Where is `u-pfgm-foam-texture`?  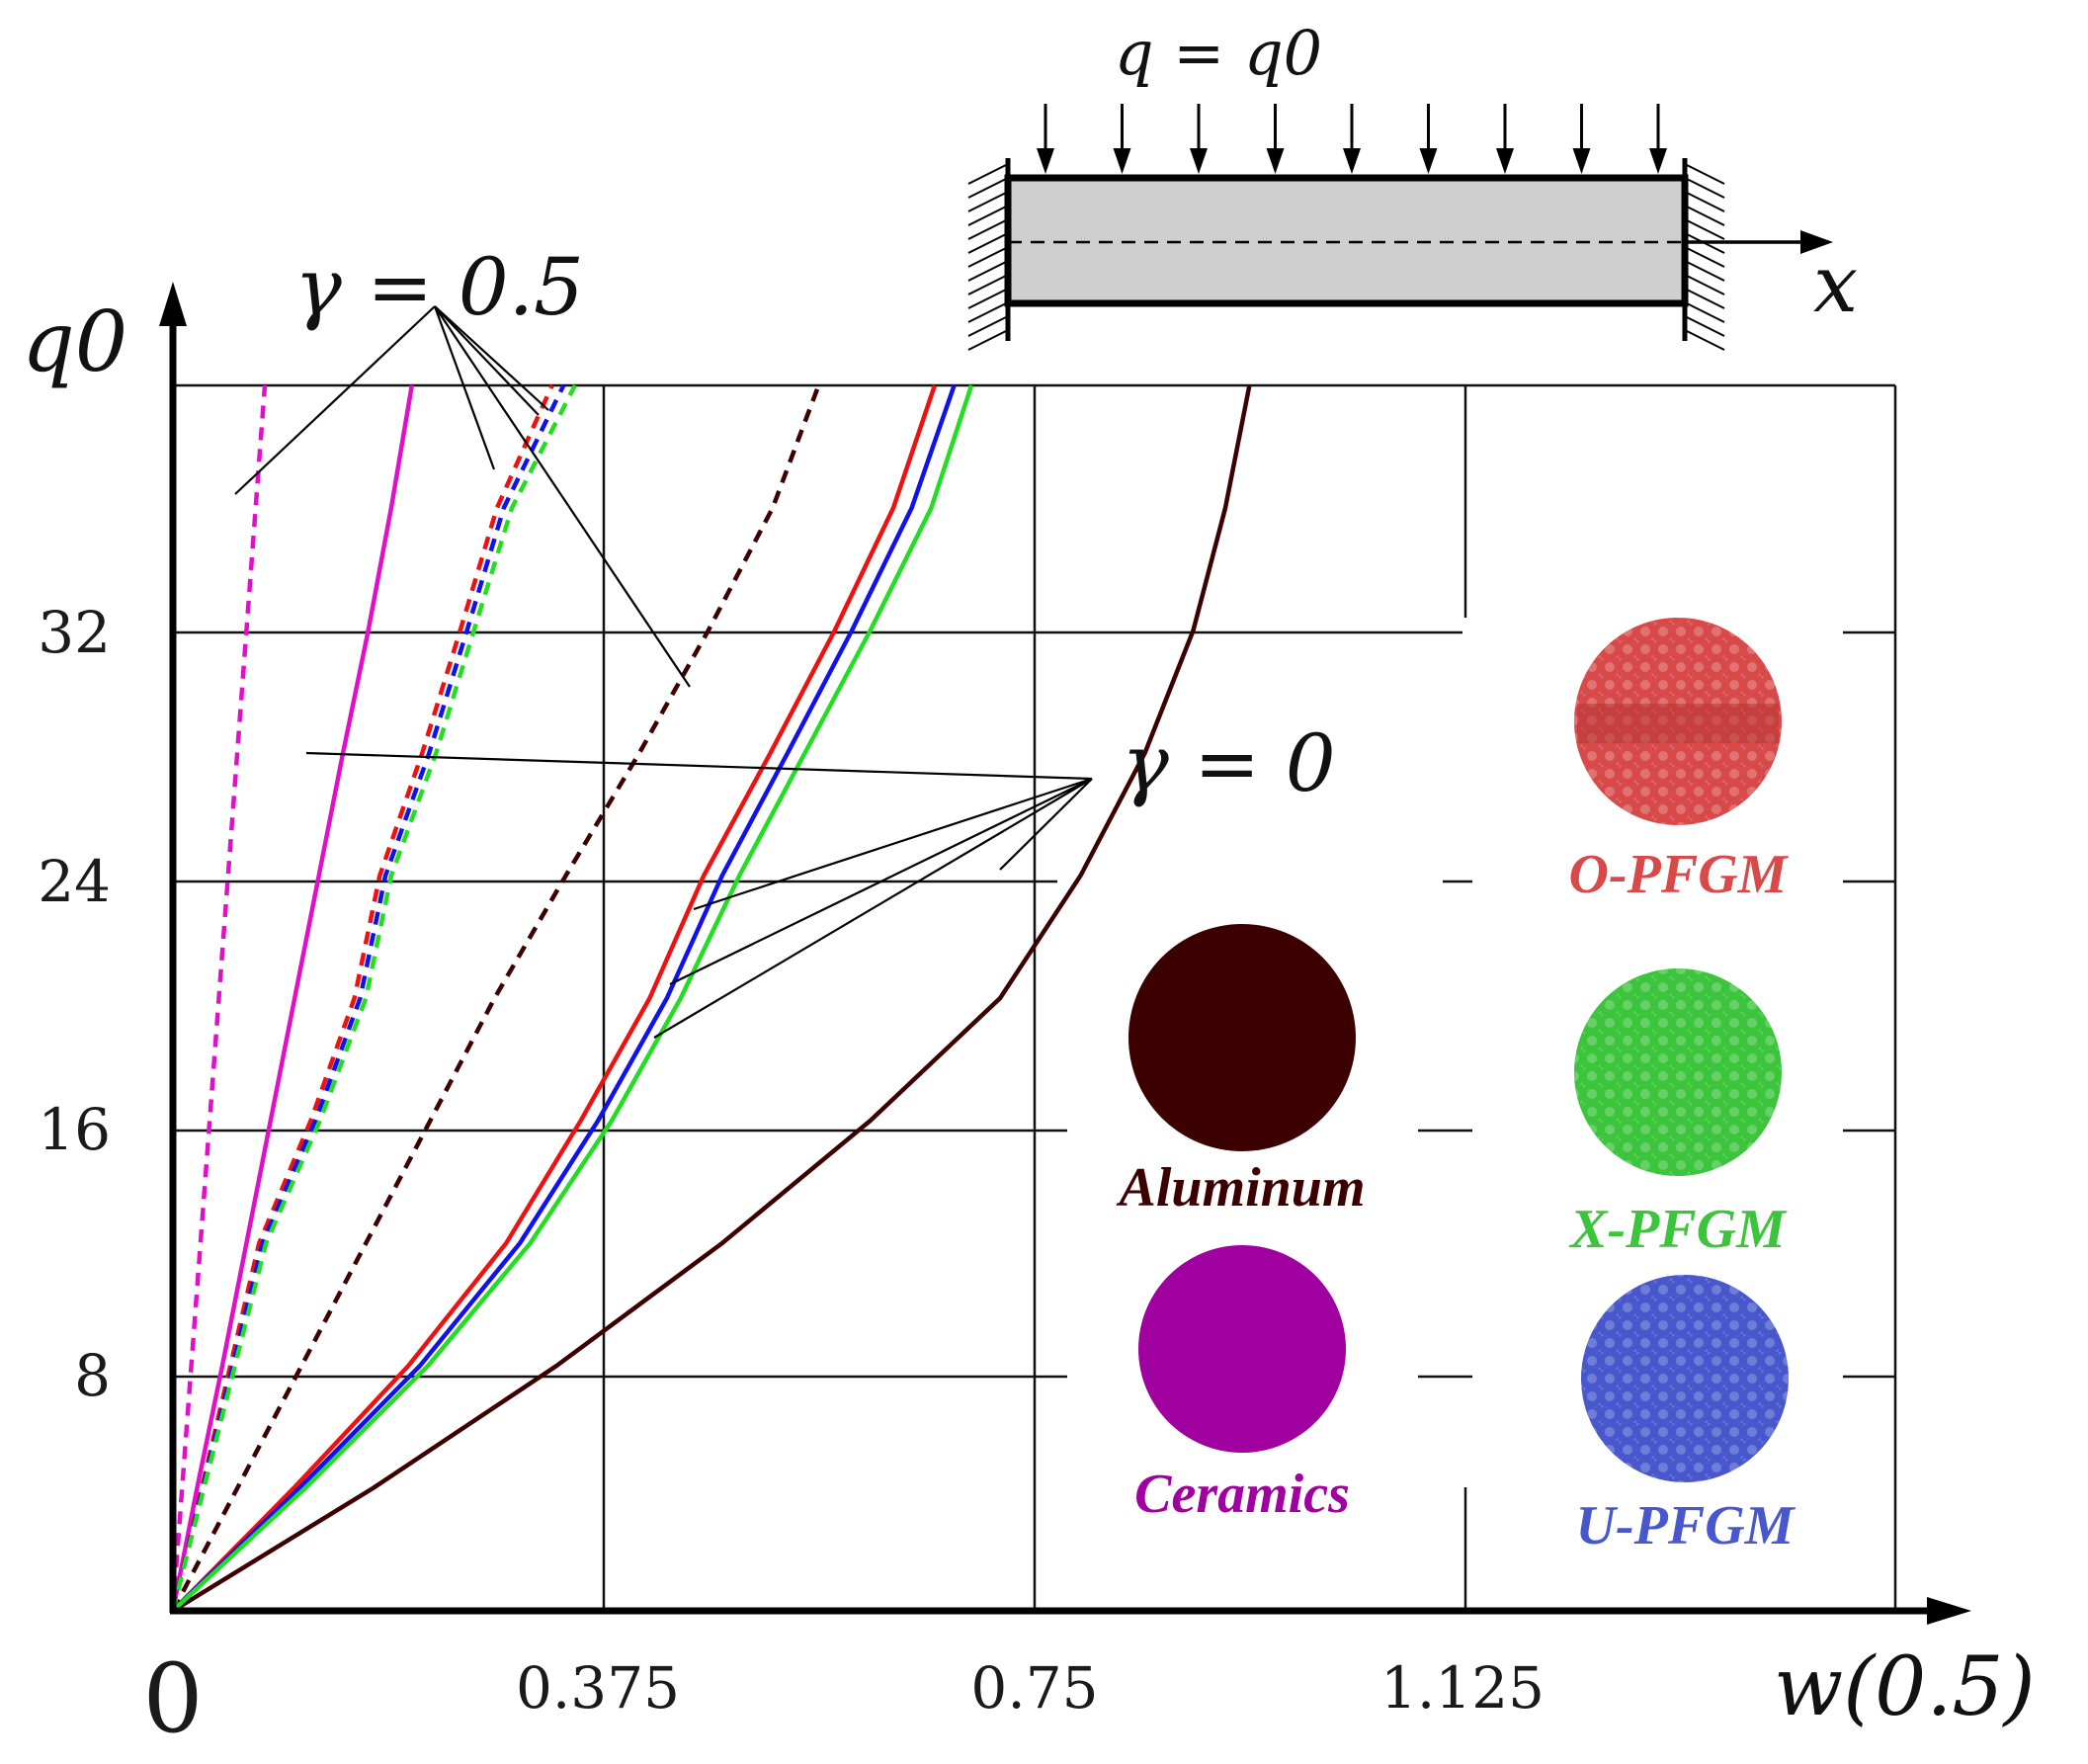
u-pfgm-foam-texture is located at coordinates (1685, 1378).